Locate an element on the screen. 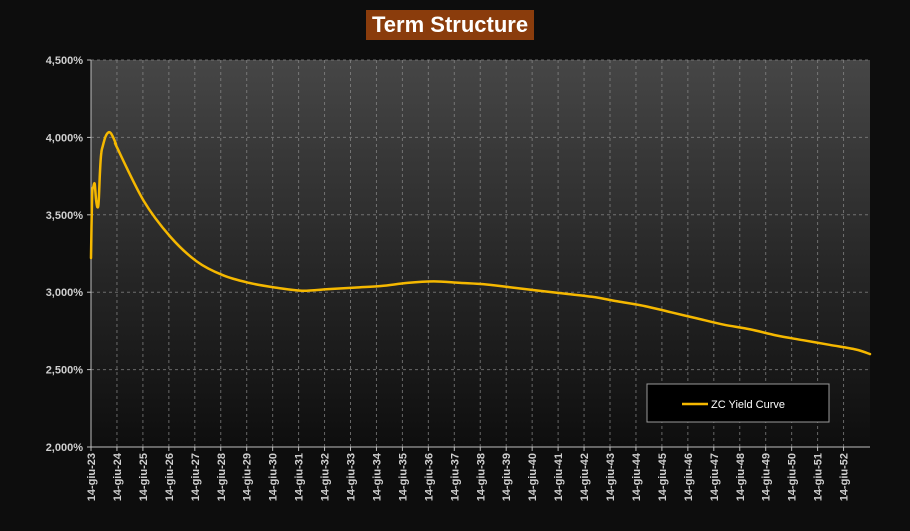 This screenshot has height=531, width=910. y-tick-label: 2,000% is located at coordinates (65, 448).